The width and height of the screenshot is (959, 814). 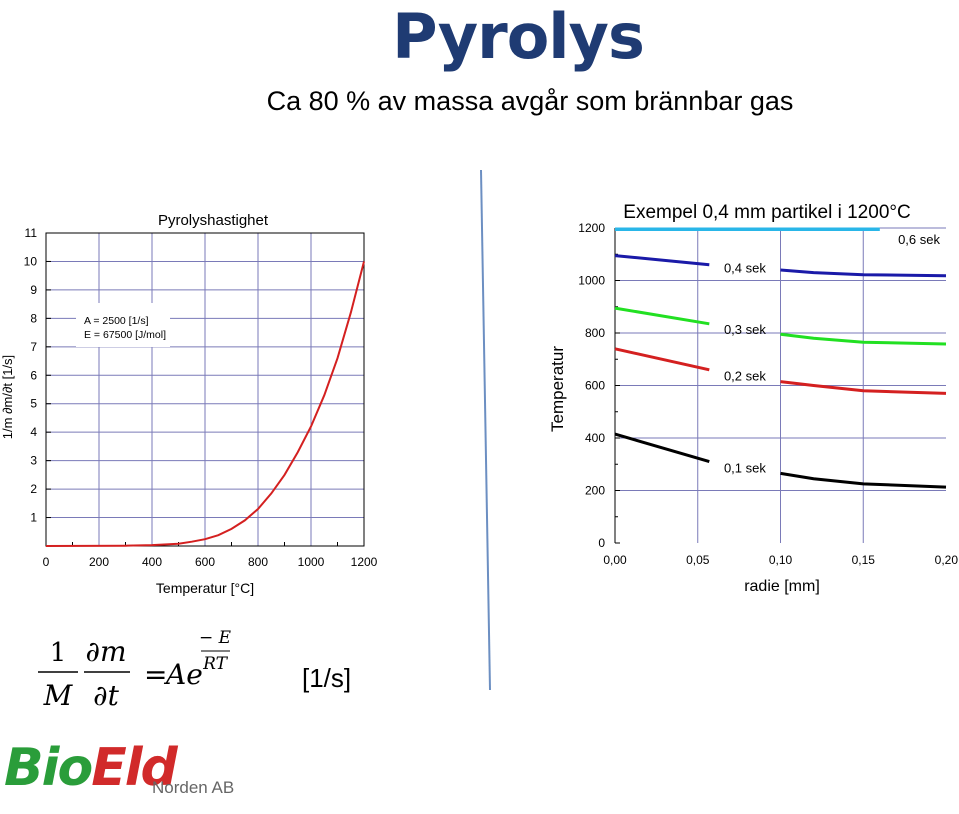 I want to click on page-subtitle: Ca 80 % av massa avgår som brännbar gas, so click(x=530, y=101).